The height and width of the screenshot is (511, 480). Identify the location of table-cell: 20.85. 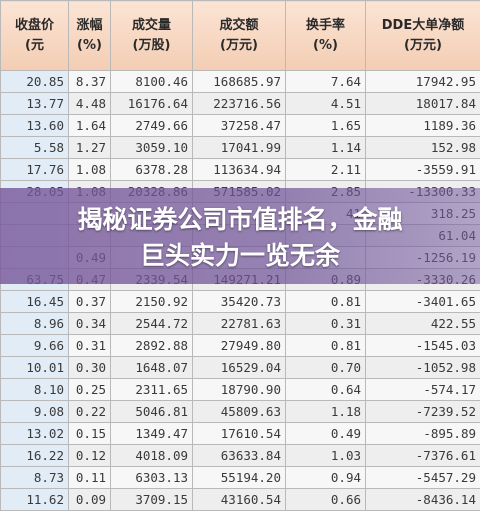
(35, 82).